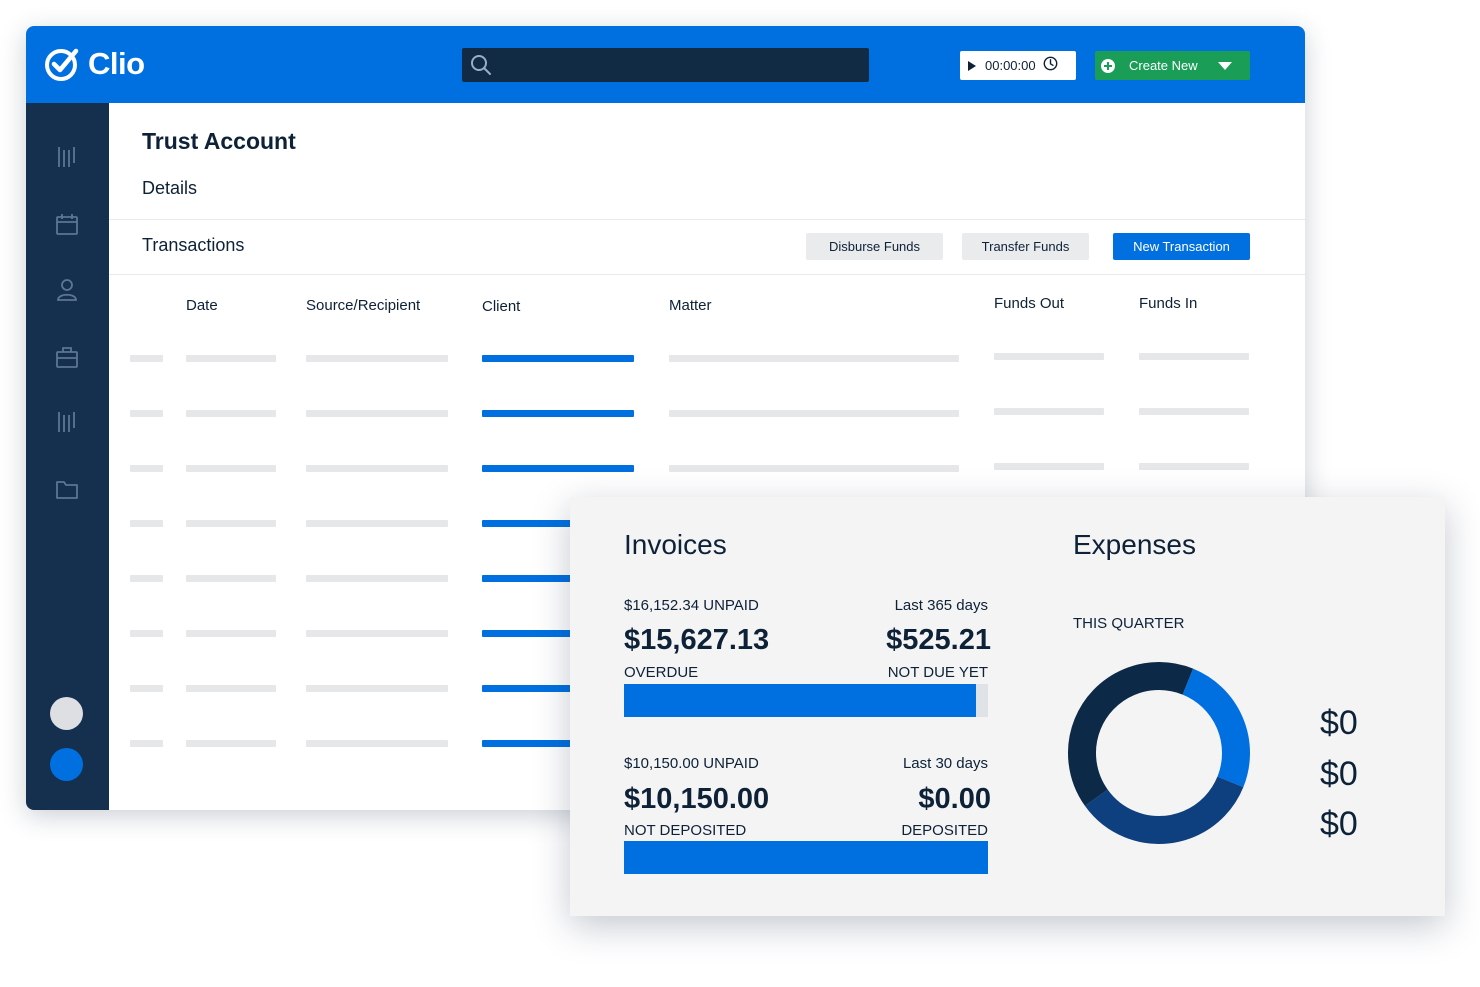  I want to click on deposited-amount: $0.00, so click(954, 799).